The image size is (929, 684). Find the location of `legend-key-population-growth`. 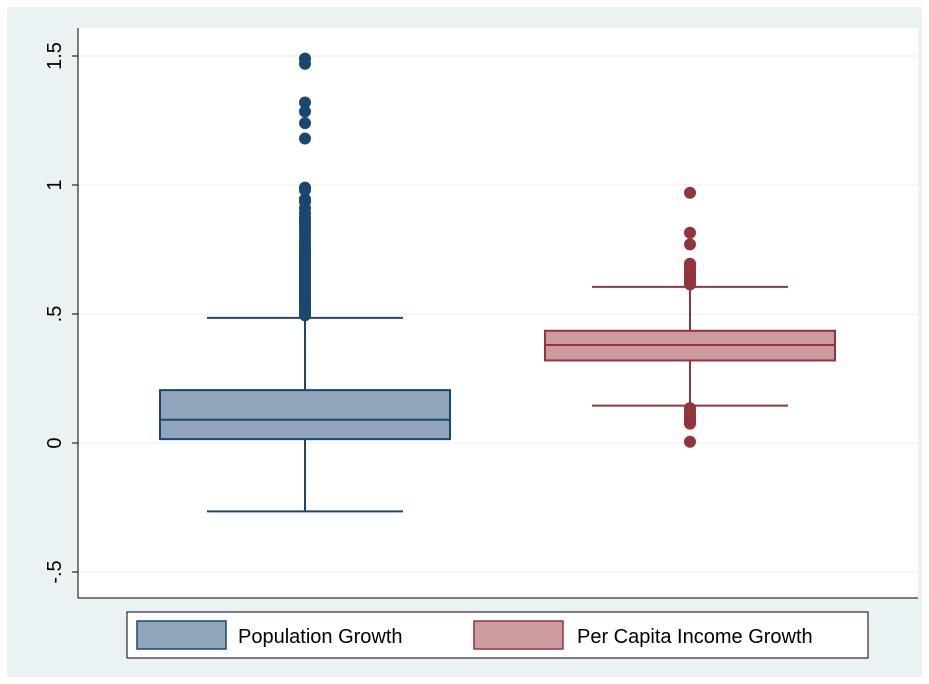

legend-key-population-growth is located at coordinates (181, 635).